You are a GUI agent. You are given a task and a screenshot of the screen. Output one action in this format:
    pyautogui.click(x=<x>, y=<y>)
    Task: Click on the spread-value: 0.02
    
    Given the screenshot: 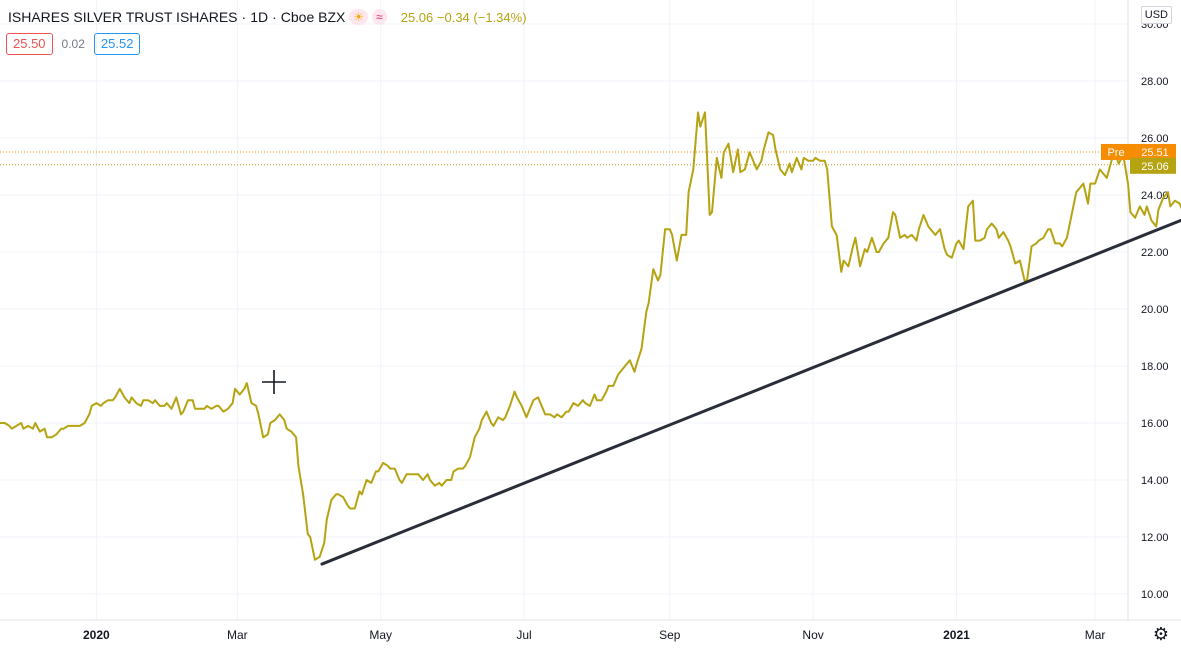 What is the action you would take?
    pyautogui.click(x=73, y=44)
    